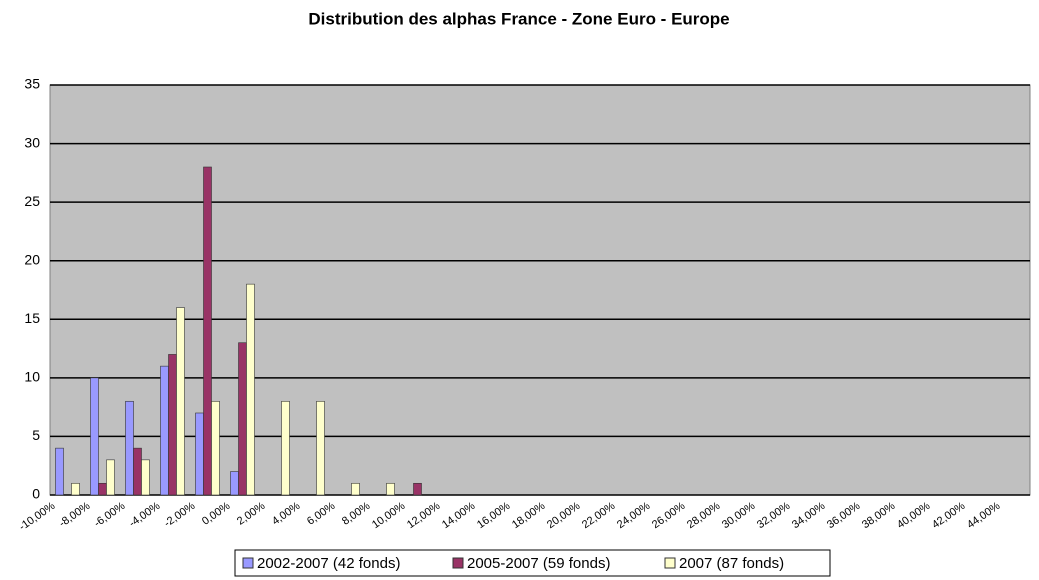  Describe the element at coordinates (949, 515) in the screenshot. I see `x-tick-label: 42,00%` at that location.